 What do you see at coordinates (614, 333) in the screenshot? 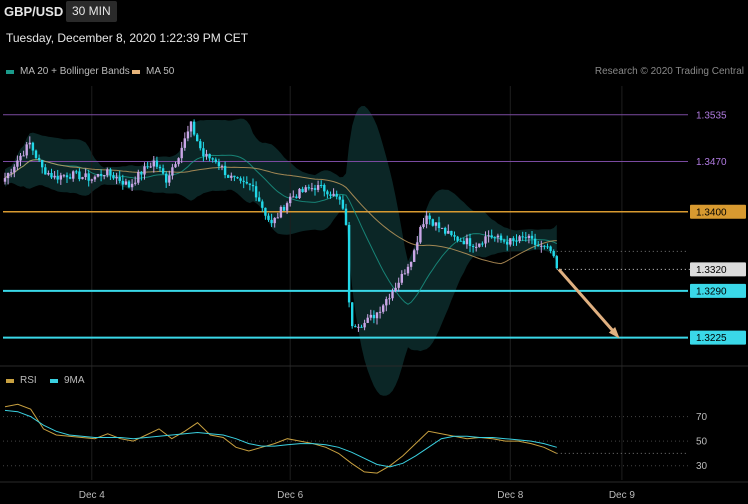
I see `projection-arrow-head` at bounding box center [614, 333].